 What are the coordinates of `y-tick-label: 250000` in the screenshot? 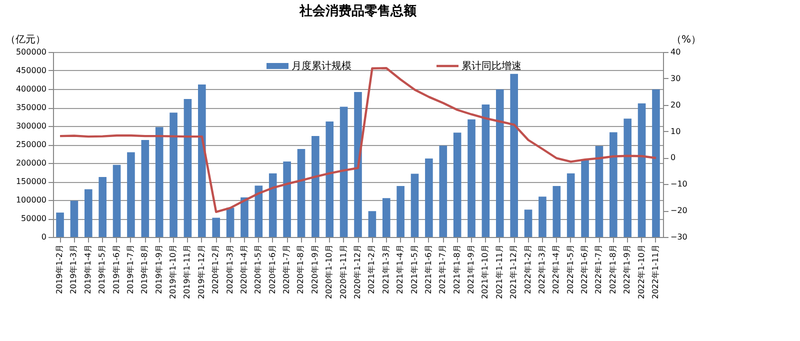 It's located at (31, 144).